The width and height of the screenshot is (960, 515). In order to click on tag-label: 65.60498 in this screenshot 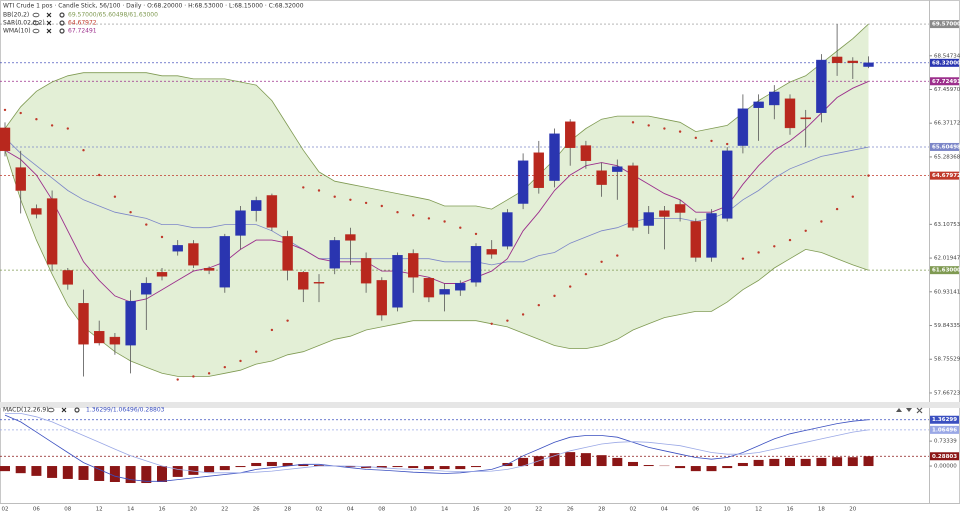, I will do `click(946, 147)`.